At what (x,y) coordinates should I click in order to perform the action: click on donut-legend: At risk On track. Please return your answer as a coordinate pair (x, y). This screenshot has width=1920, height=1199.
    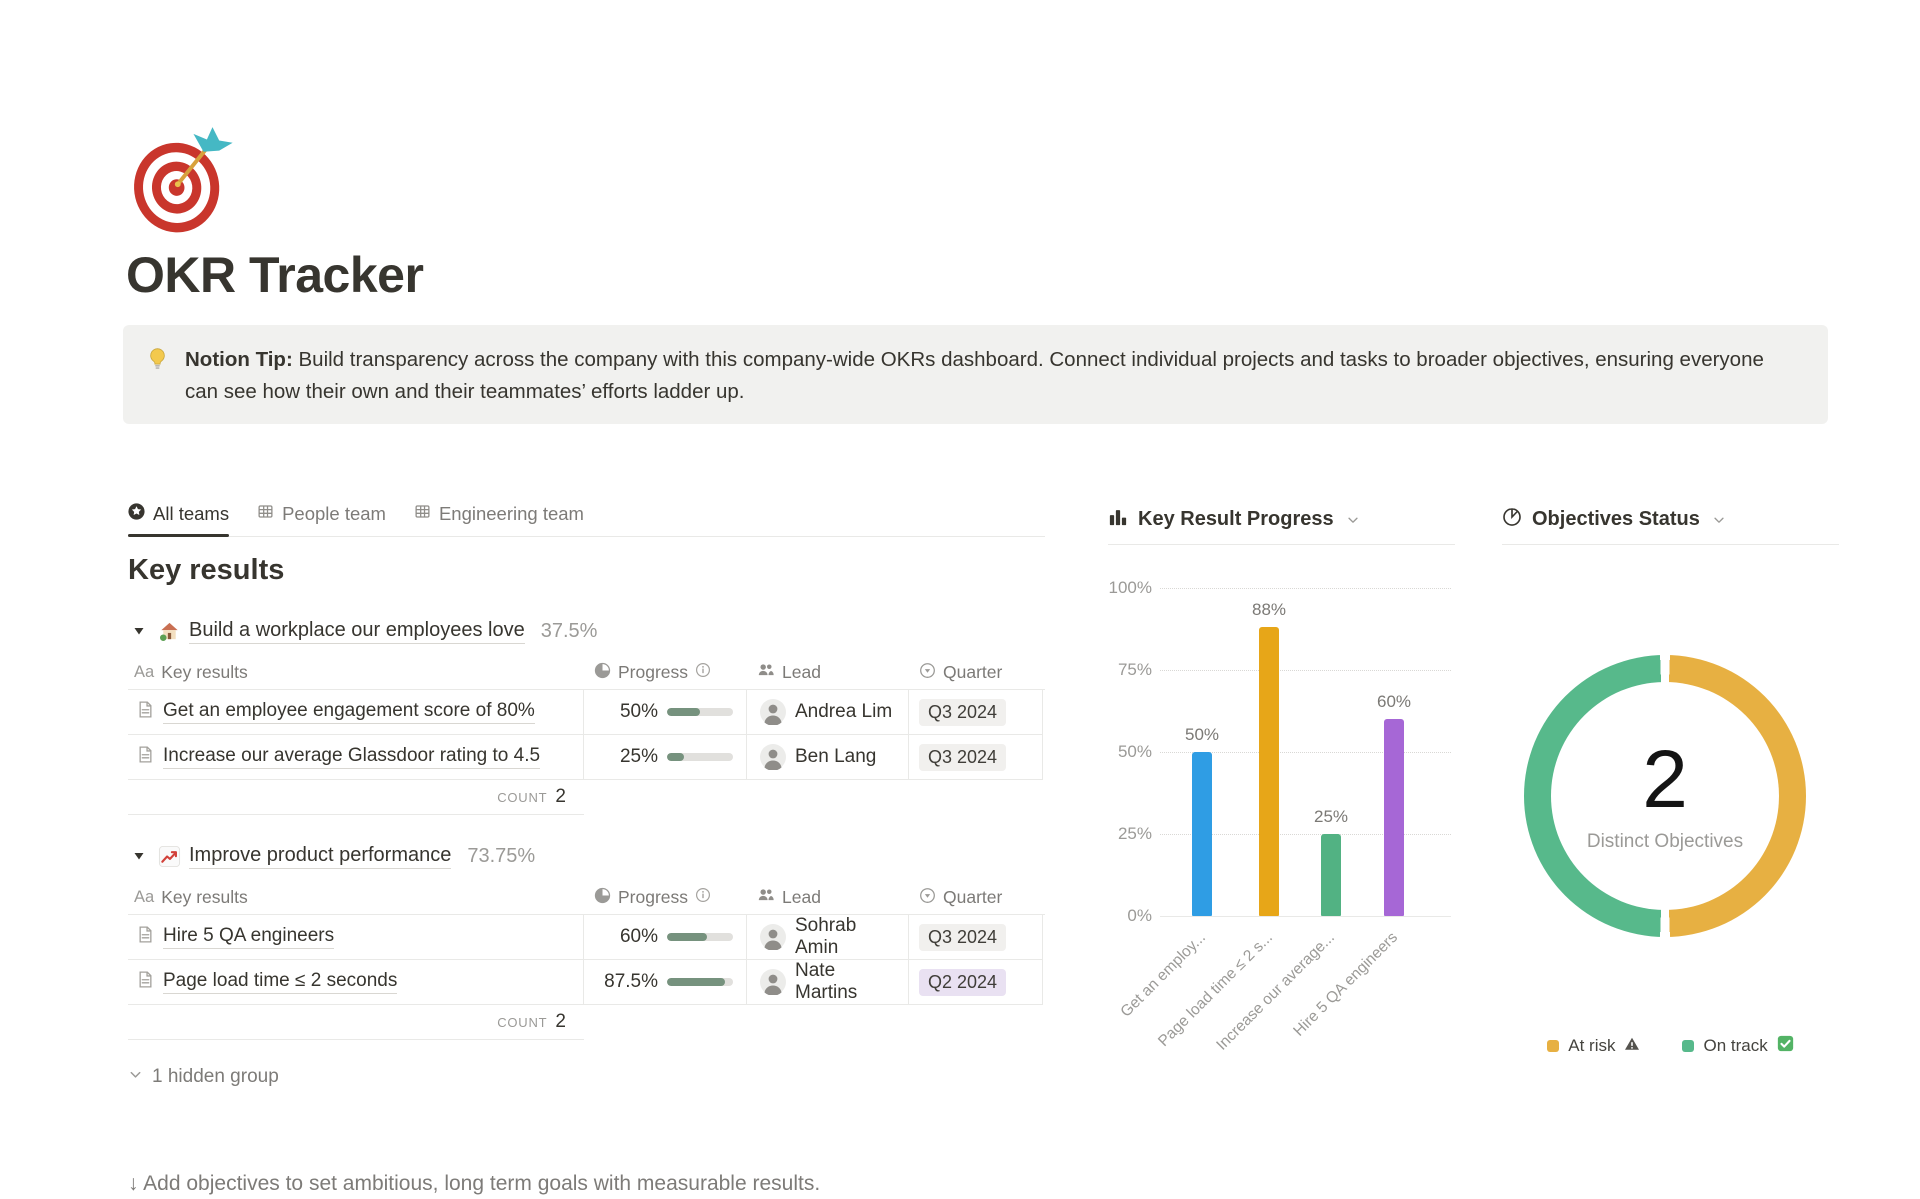
    Looking at the image, I should click on (1670, 1046).